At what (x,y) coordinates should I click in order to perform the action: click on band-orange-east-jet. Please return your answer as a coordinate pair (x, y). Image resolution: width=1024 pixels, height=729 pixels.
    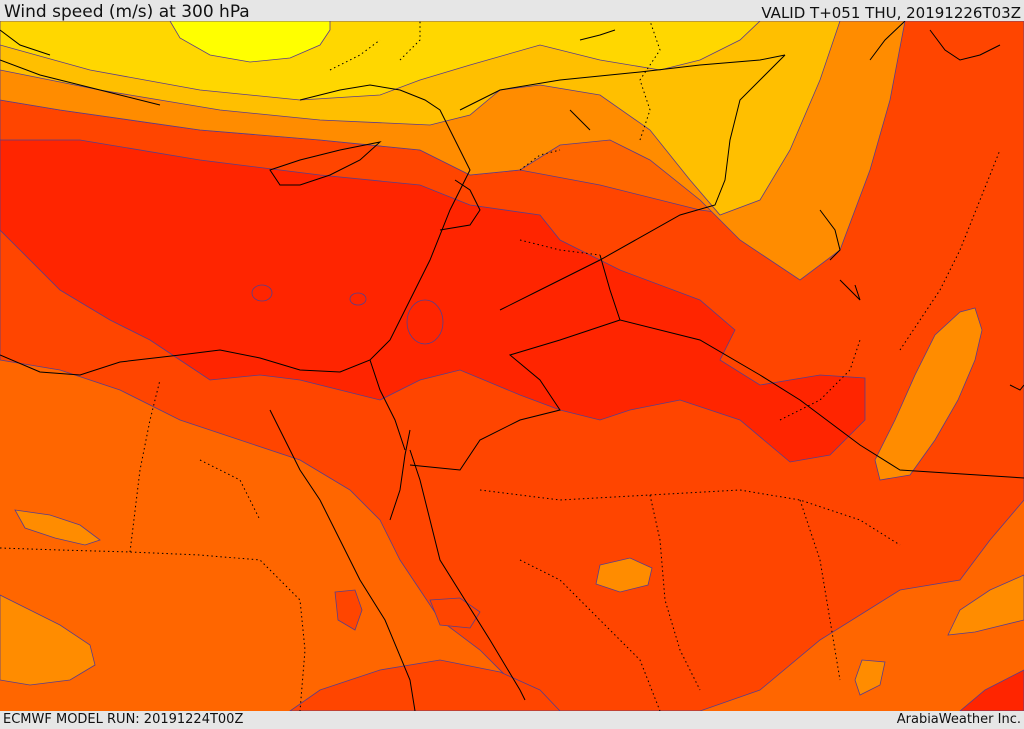
    Looking at the image, I should click on (928, 394).